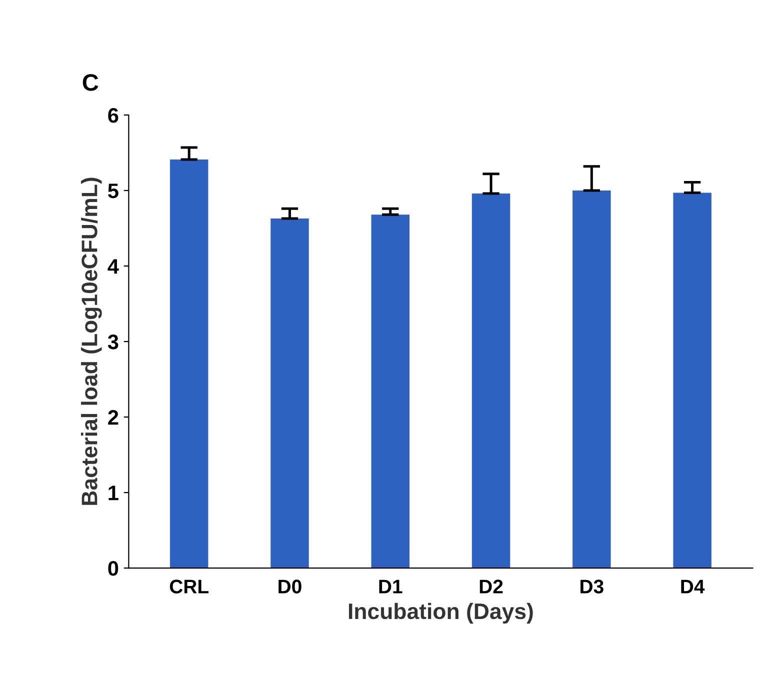  Describe the element at coordinates (113, 266) in the screenshot. I see `y-tick-label: 4` at that location.